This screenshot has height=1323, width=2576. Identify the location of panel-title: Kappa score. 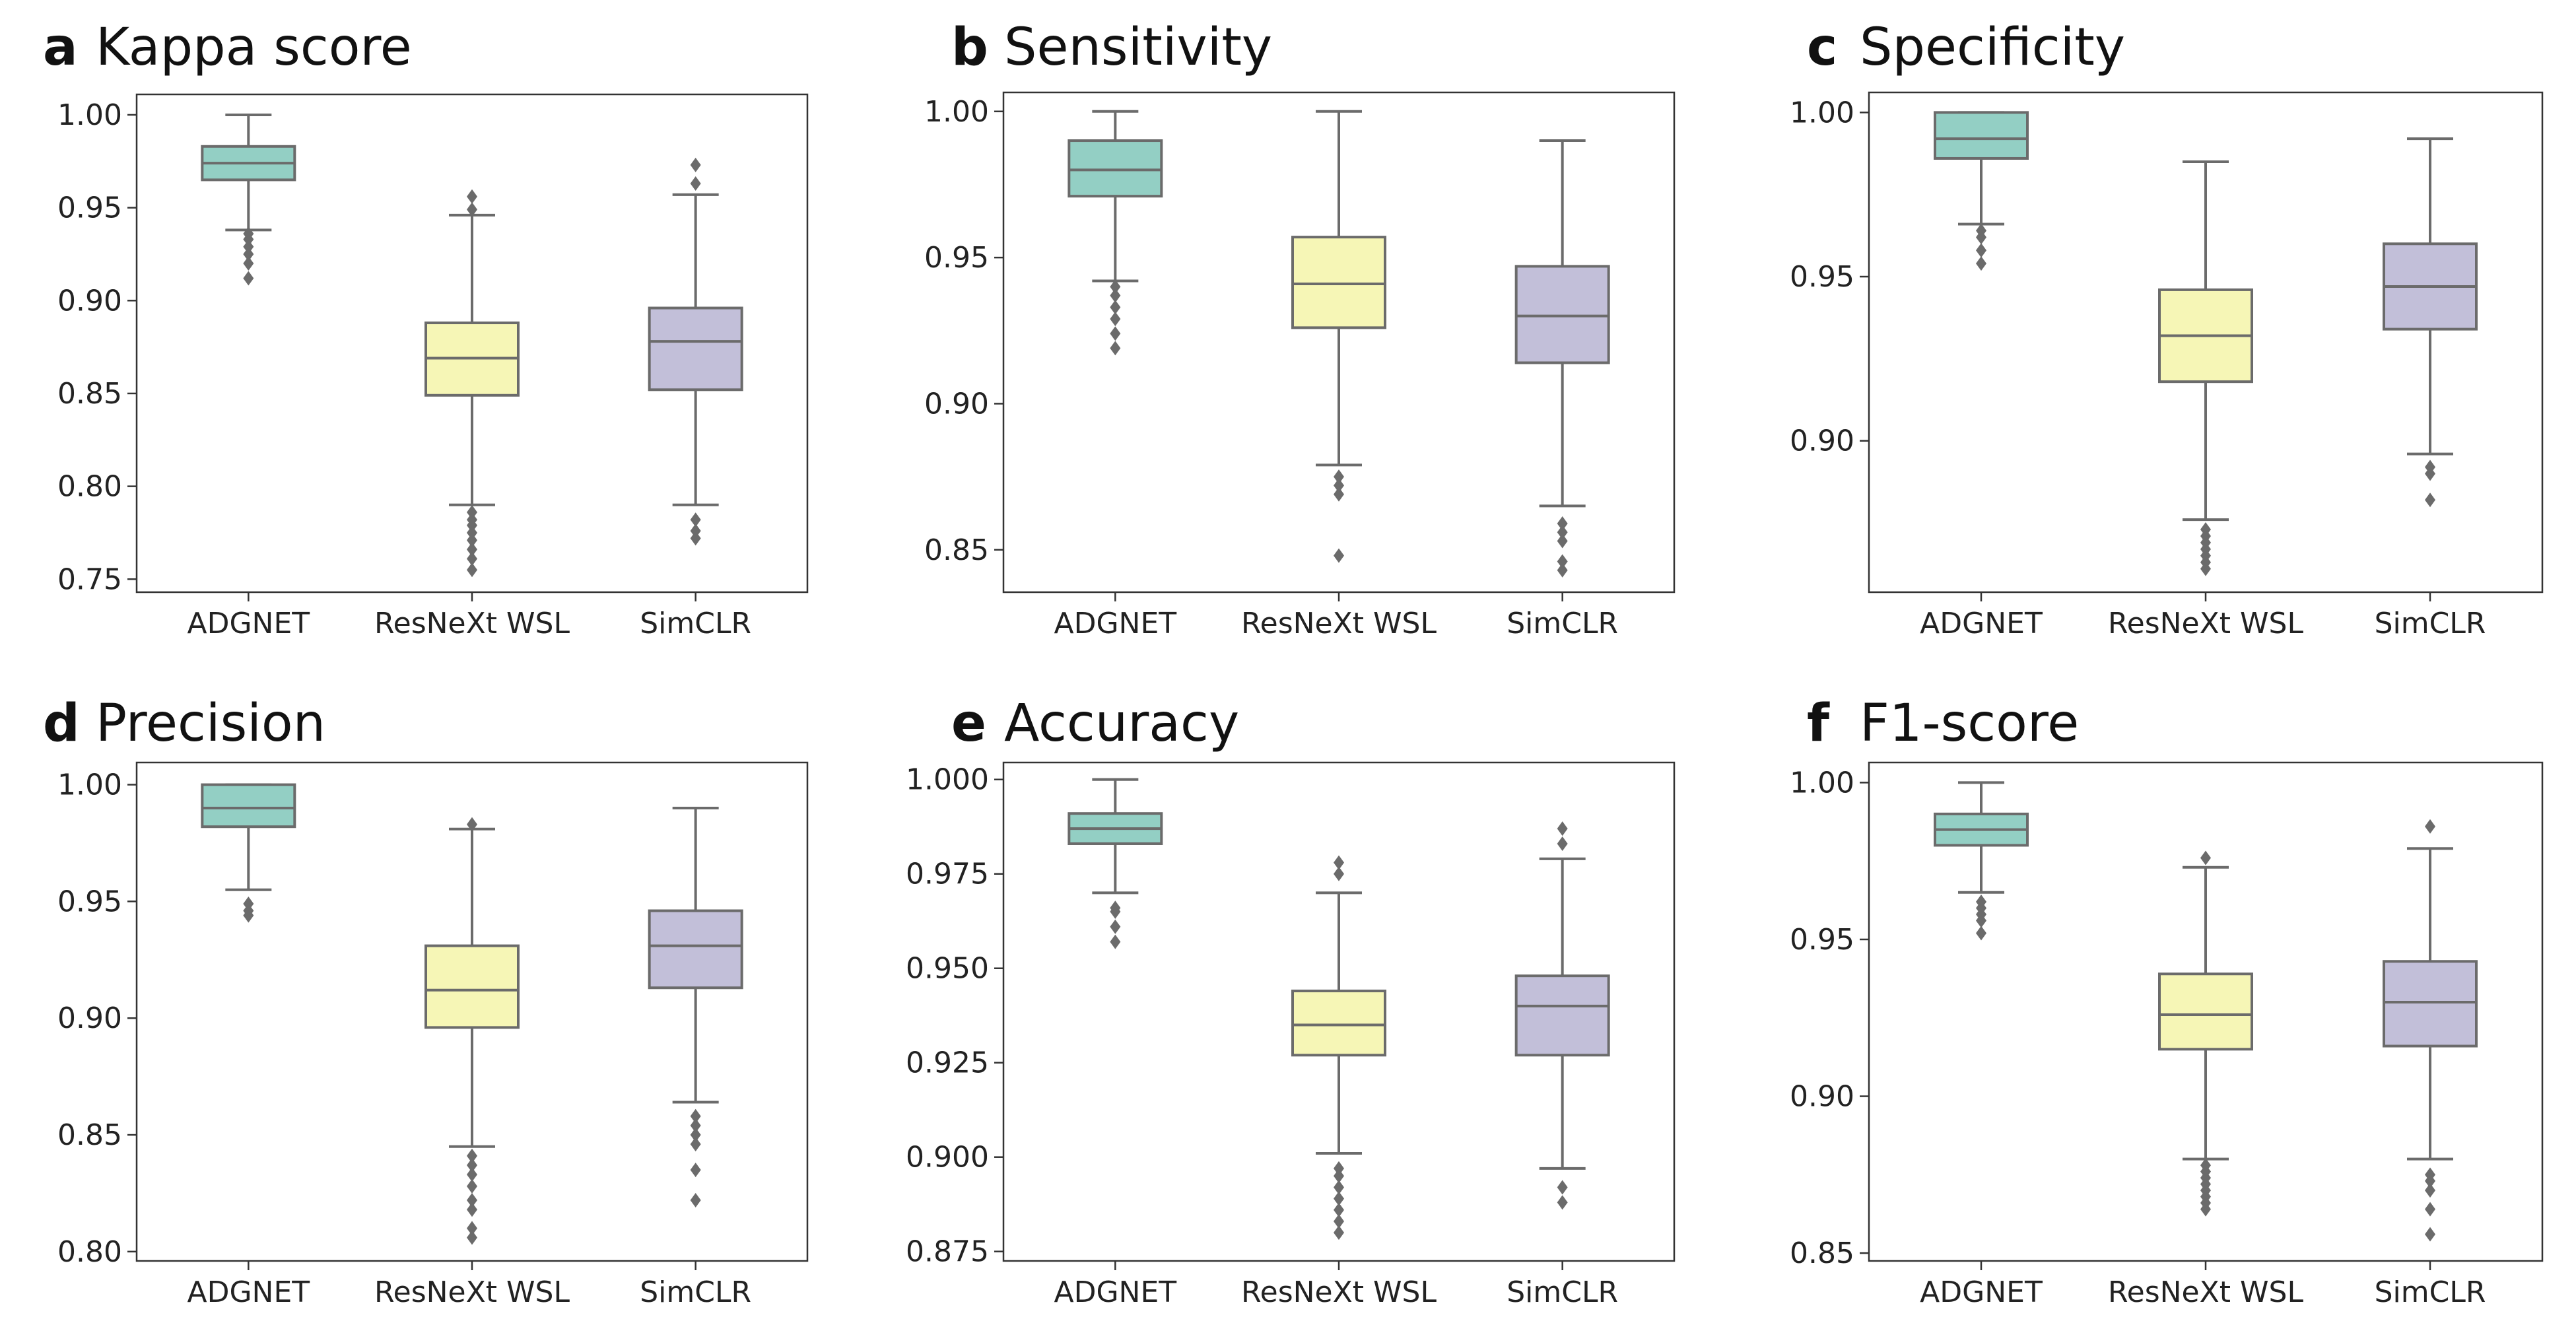
(254, 47).